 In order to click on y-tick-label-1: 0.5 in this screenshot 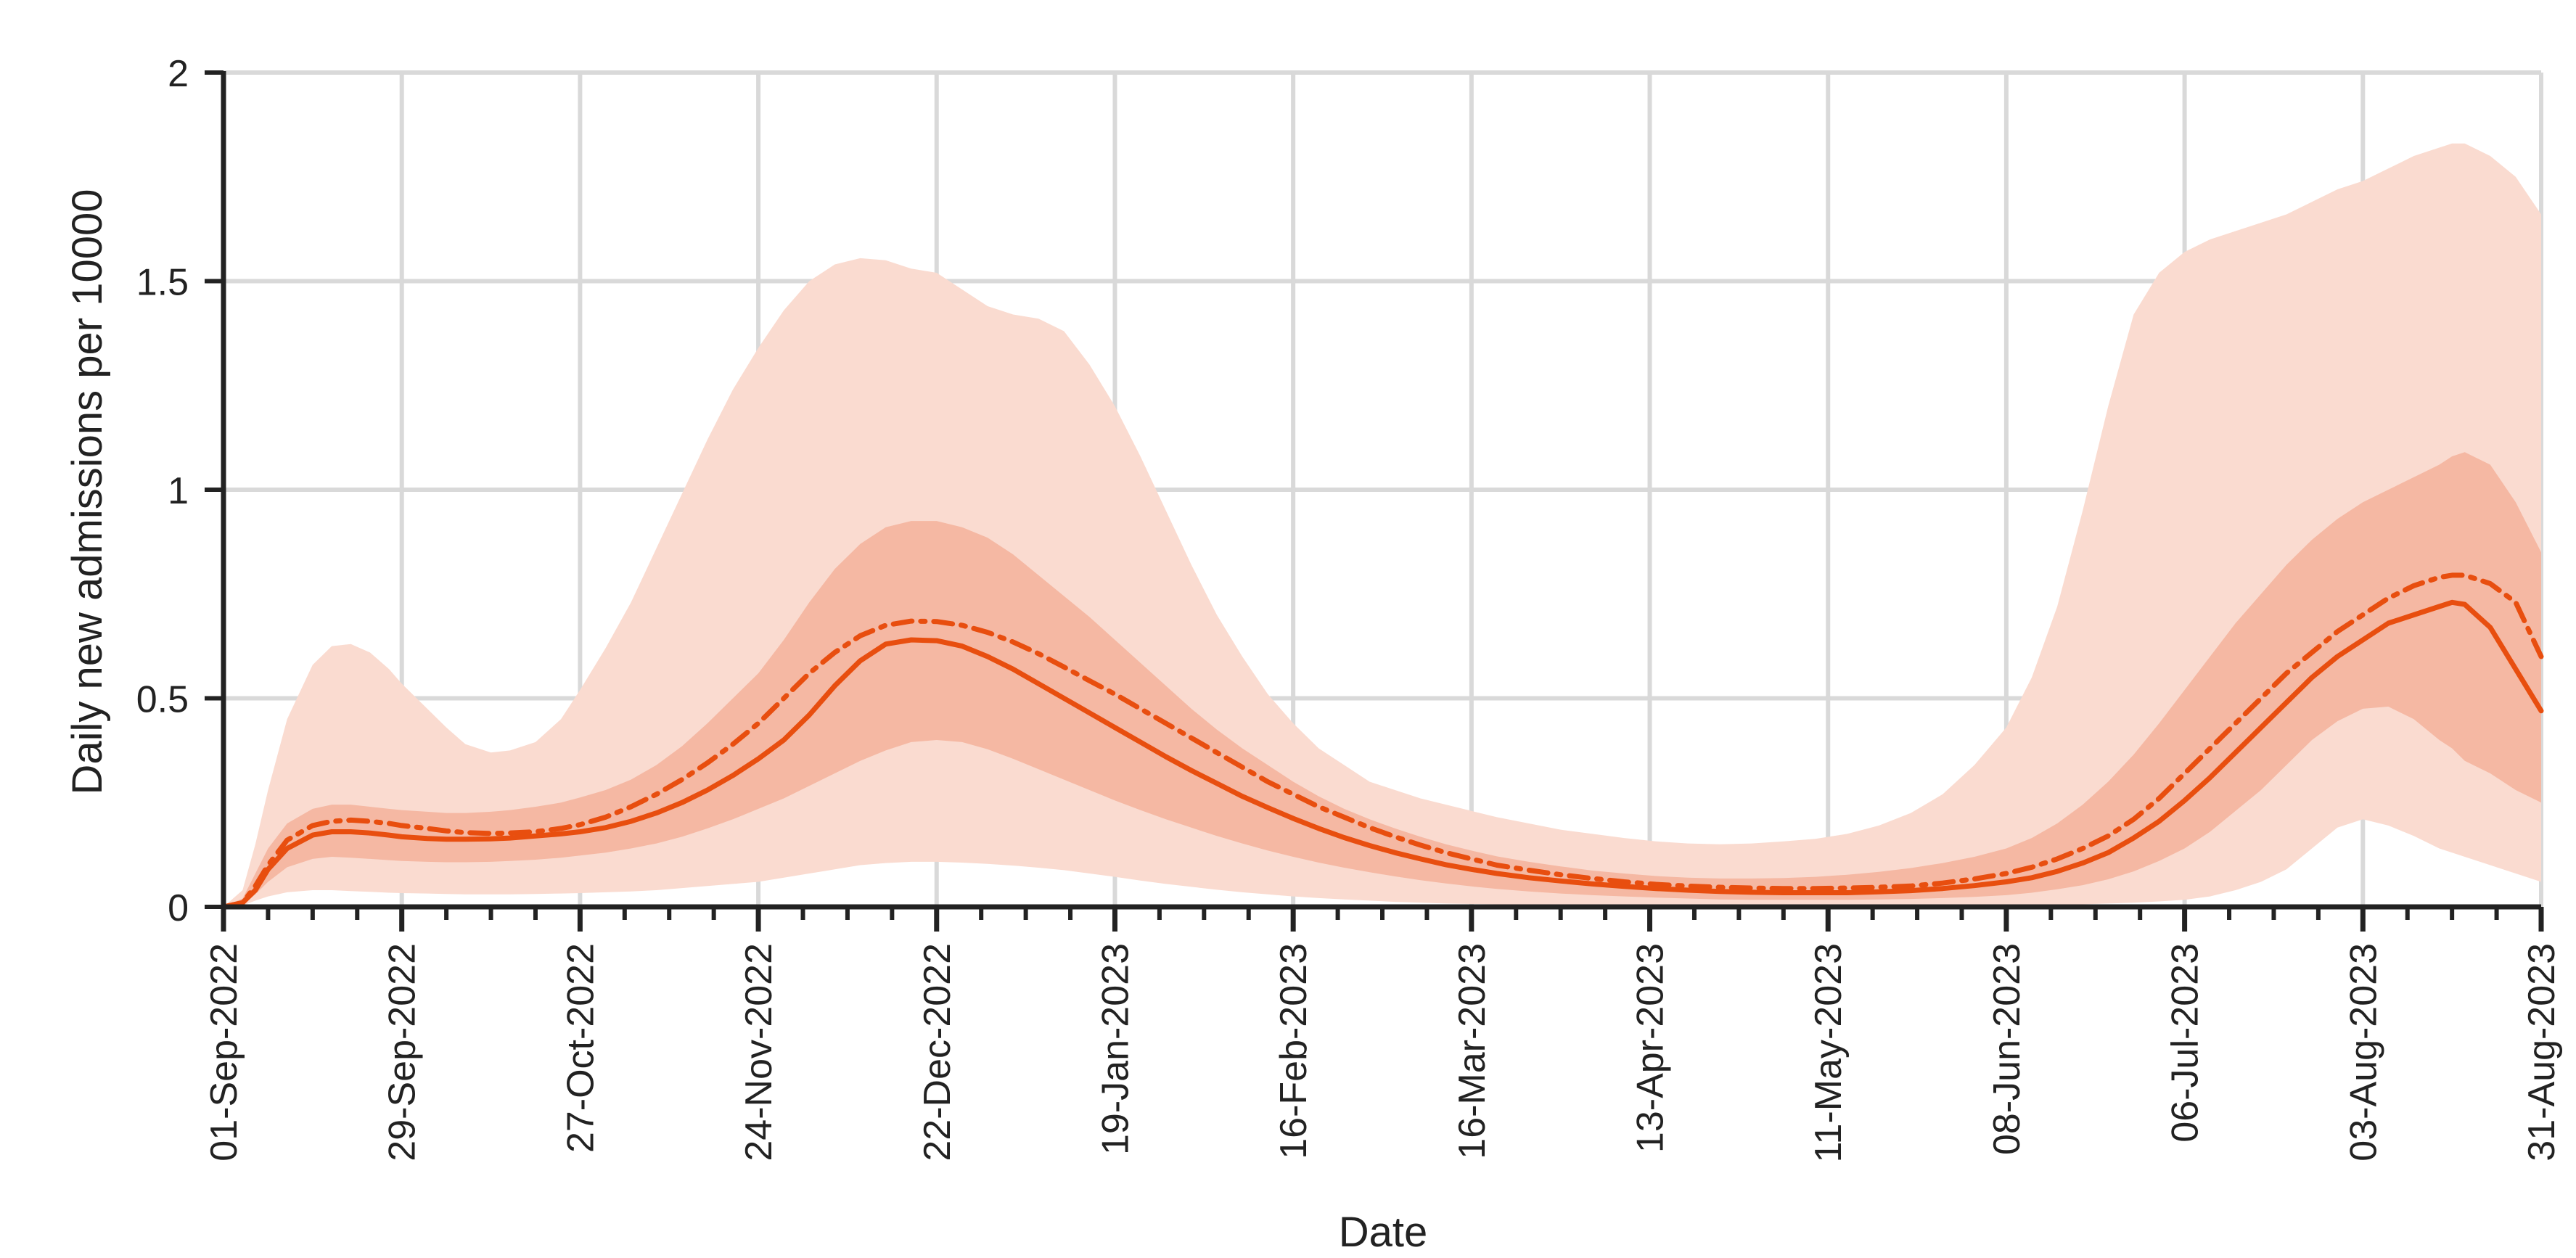, I will do `click(162, 700)`.